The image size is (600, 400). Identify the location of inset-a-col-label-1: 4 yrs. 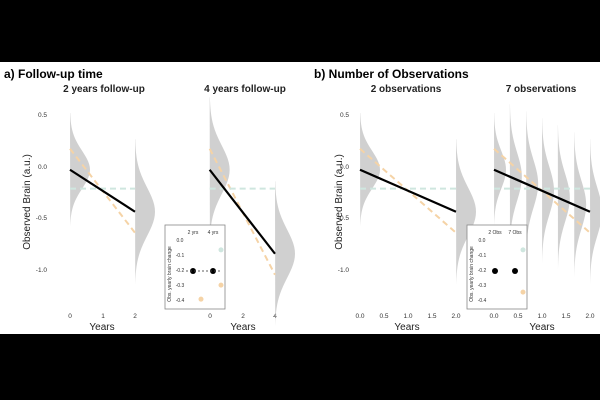
(213, 233).